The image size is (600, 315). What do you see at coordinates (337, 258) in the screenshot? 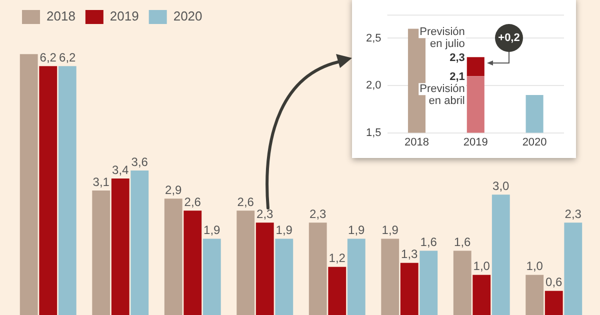
I see `data-label: 1,2` at bounding box center [337, 258].